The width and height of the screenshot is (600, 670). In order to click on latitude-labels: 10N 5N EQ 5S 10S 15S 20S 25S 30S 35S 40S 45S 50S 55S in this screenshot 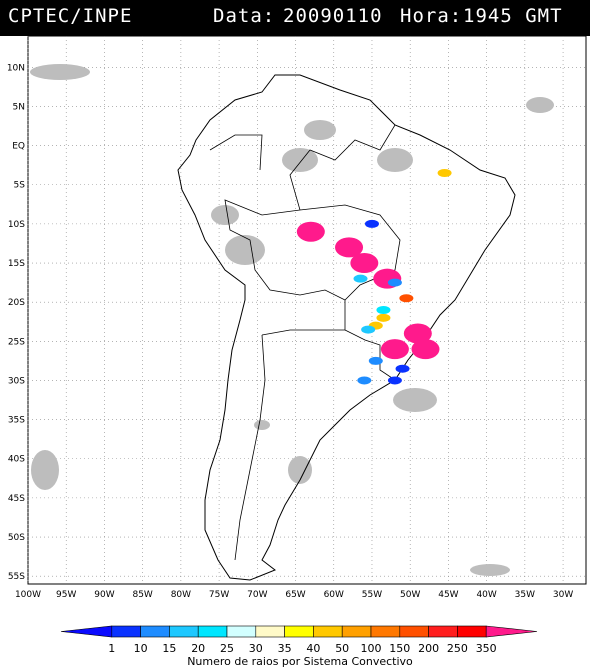, I will do `click(16, 322)`.